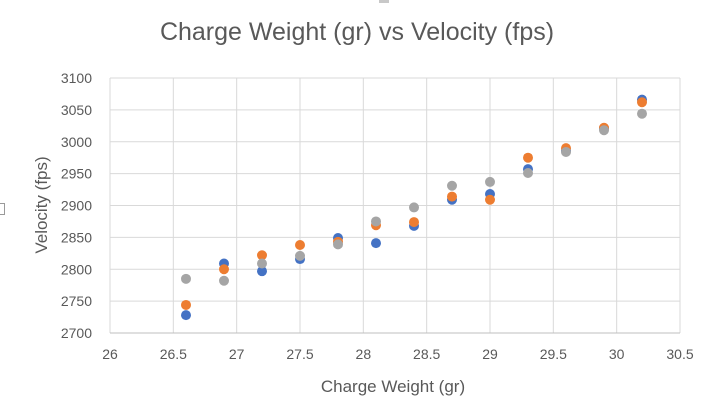 This screenshot has height=408, width=710. Describe the element at coordinates (398, 354) in the screenshot. I see `x-axis-ticks: 26 26.5 27 27.5 28 28.5 29 29.5 30 30.5` at that location.